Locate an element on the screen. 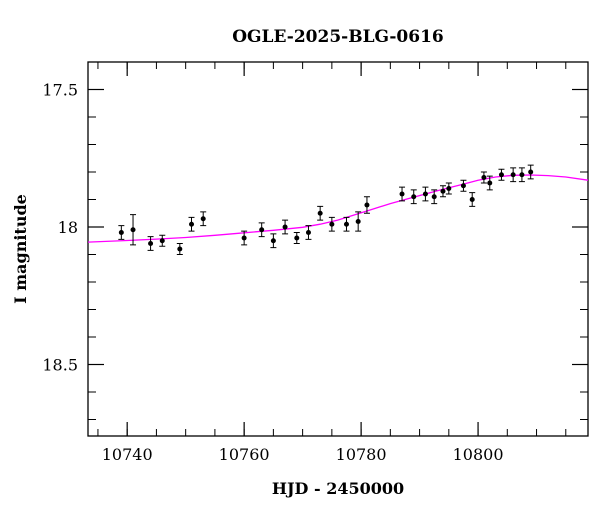  y-axis-label: I magnitude is located at coordinates (20, 249).